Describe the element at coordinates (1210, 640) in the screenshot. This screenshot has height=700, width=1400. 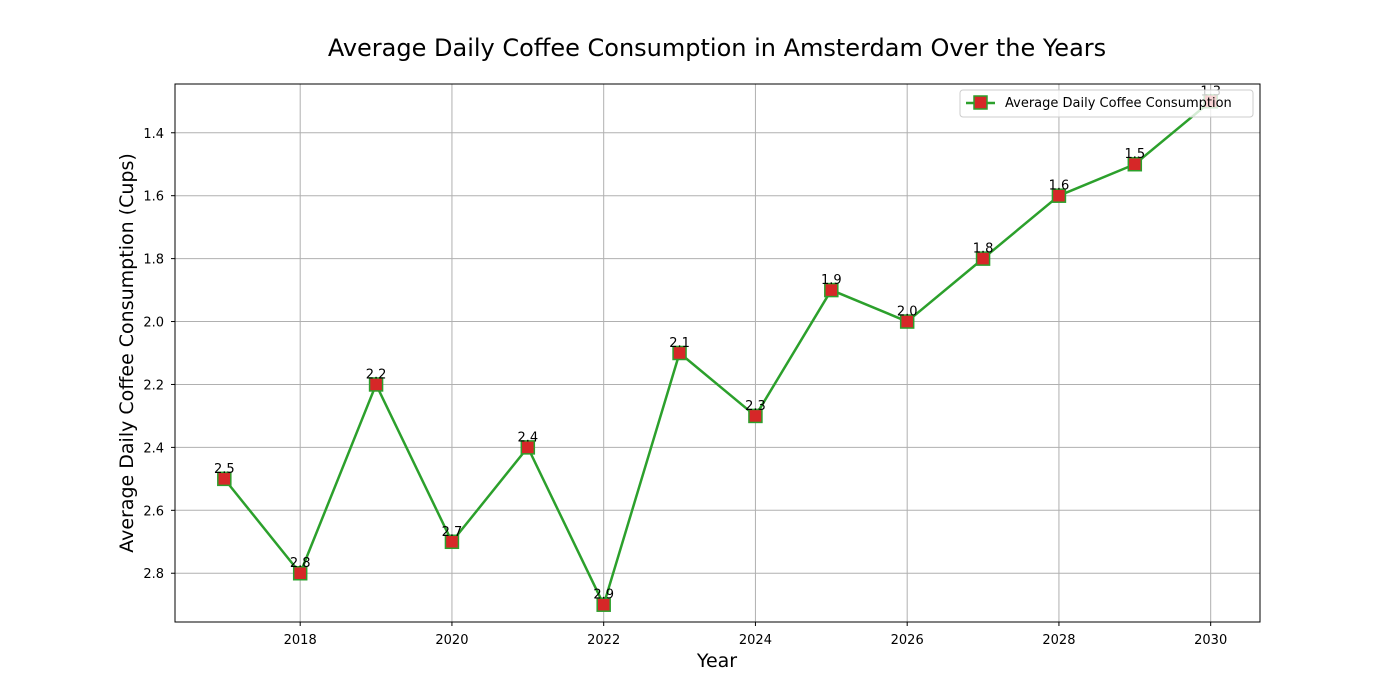
I see `x-tick-label: 2030` at that location.